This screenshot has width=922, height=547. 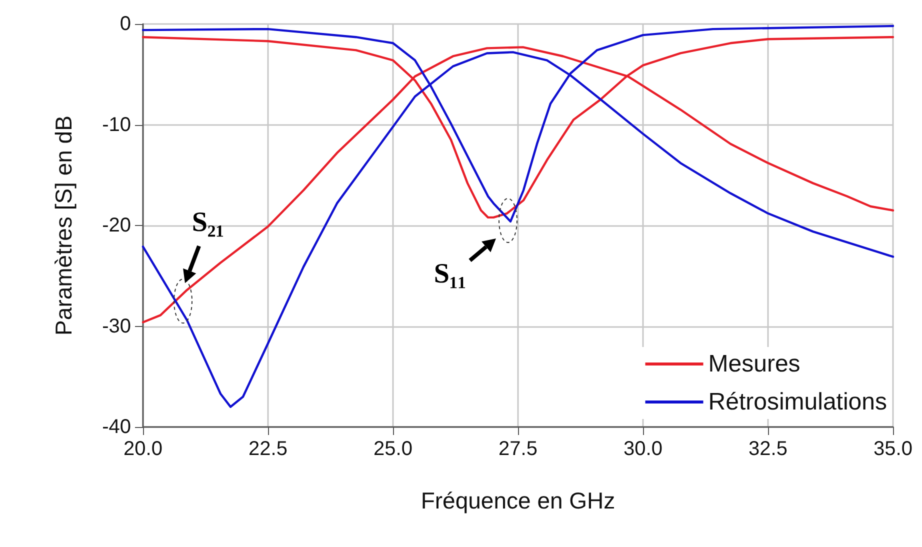 What do you see at coordinates (450, 274) in the screenshot?
I see `annotation: S₁₁` at bounding box center [450, 274].